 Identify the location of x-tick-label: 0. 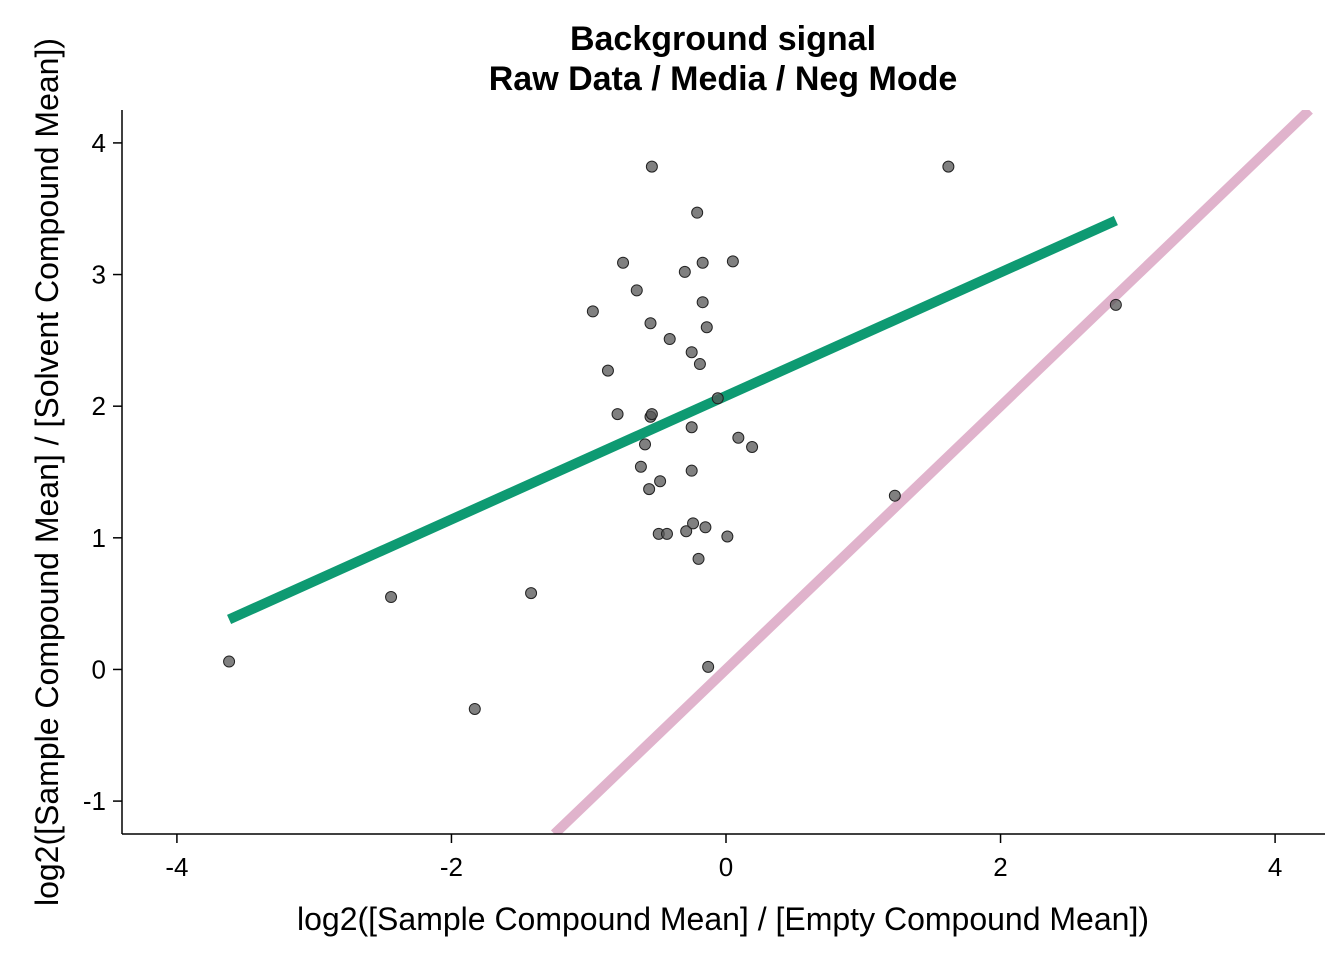
(726, 867).